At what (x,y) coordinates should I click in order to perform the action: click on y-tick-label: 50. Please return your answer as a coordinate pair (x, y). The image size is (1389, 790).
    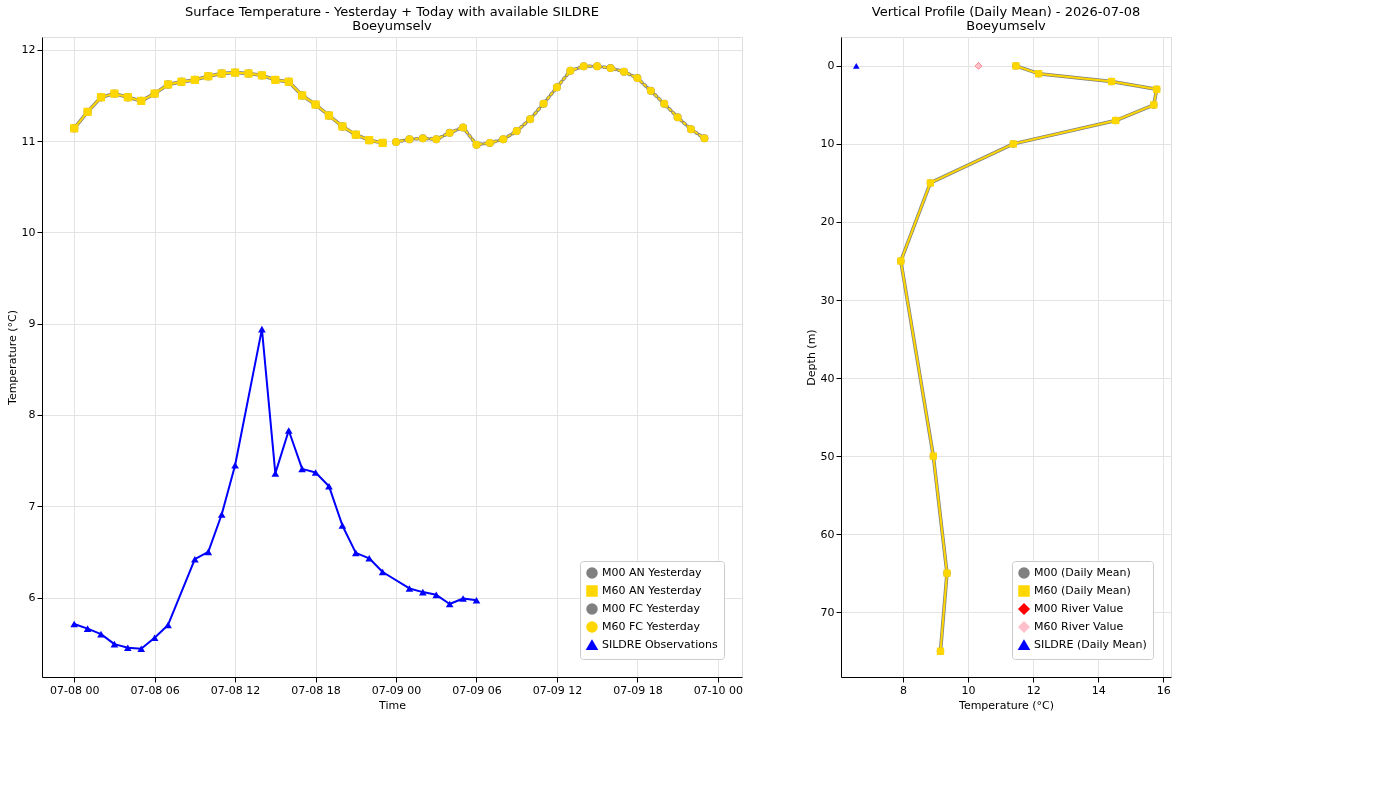
    Looking at the image, I should click on (827, 456).